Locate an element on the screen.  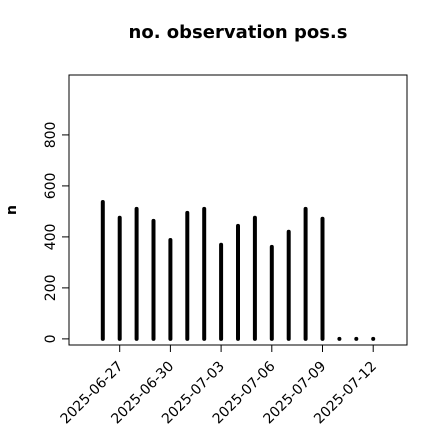
y-tick-label: 200 is located at coordinates (51, 288).